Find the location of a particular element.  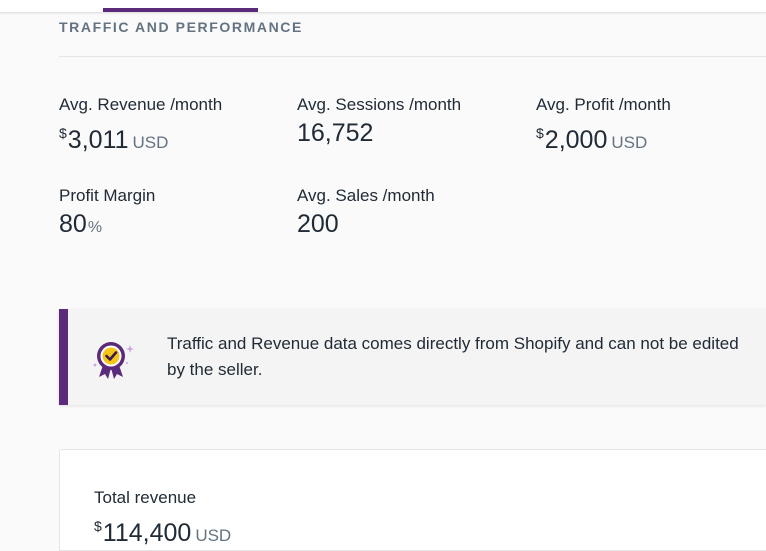

metric-number: 80 is located at coordinates (73, 224).